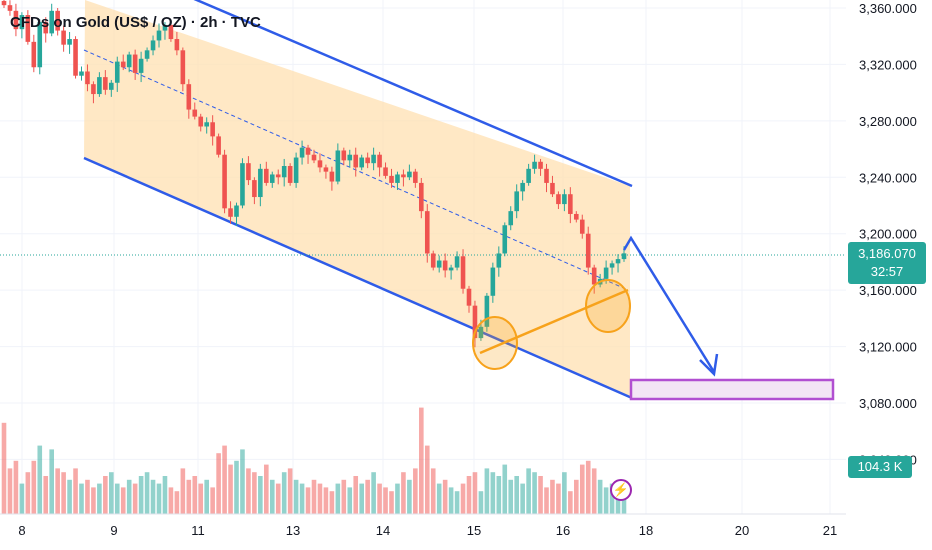  I want to click on bar-countdown: 32:57, so click(887, 271).